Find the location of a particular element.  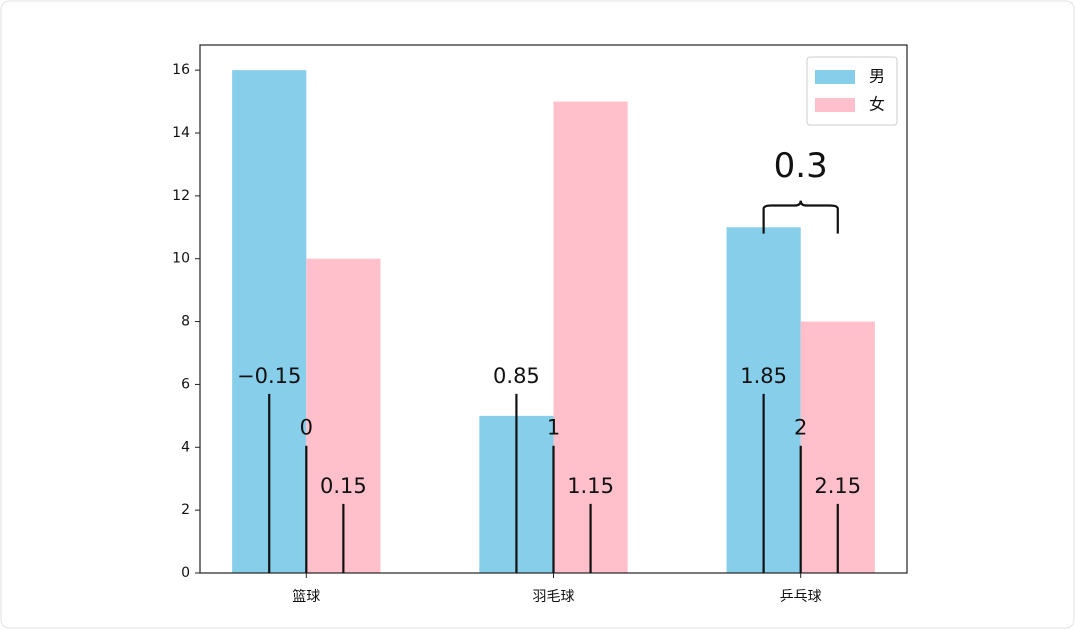

y-tick-label: 2 is located at coordinates (185, 510).